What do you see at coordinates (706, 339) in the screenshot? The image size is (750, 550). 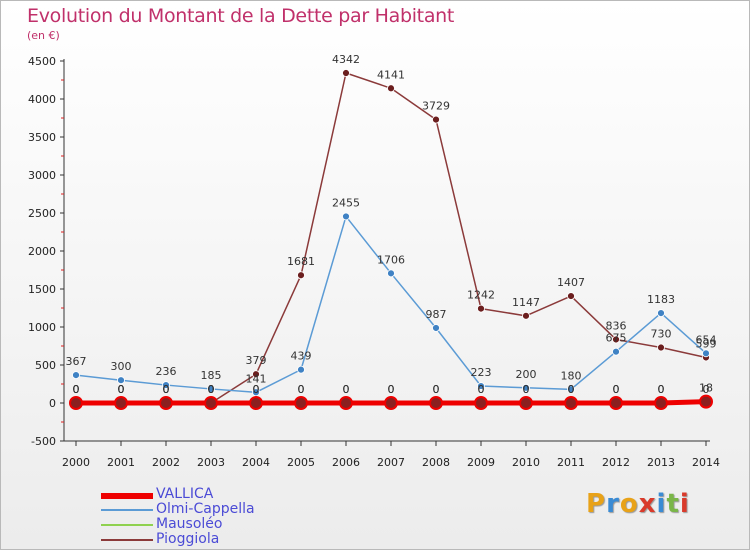 I see `data-label-olmi-cappella: 654` at bounding box center [706, 339].